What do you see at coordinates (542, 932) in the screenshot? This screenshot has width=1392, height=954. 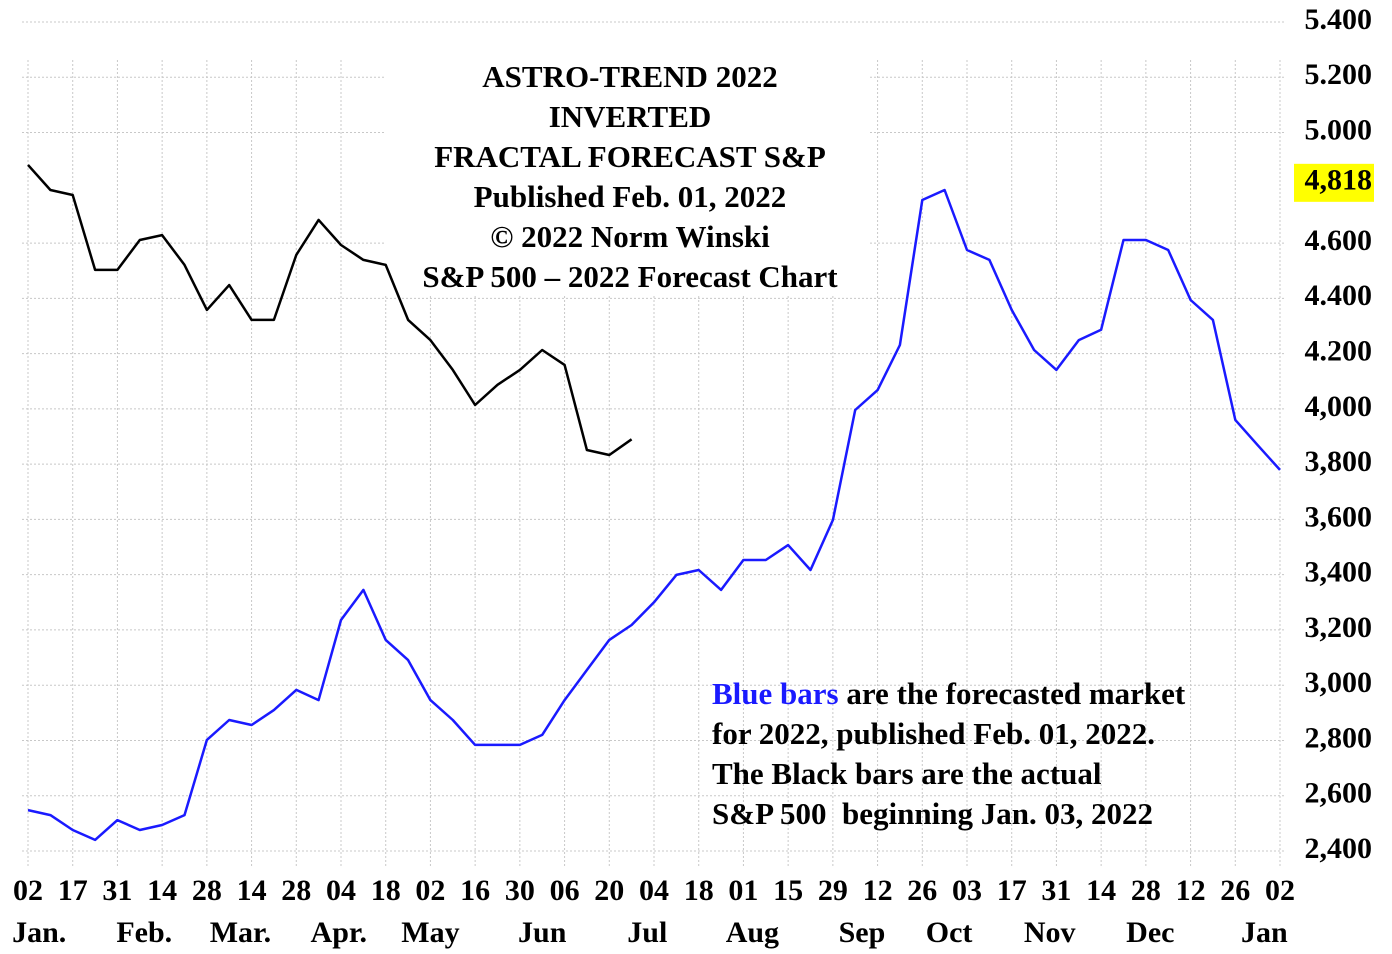 I see `month-label: Jun` at bounding box center [542, 932].